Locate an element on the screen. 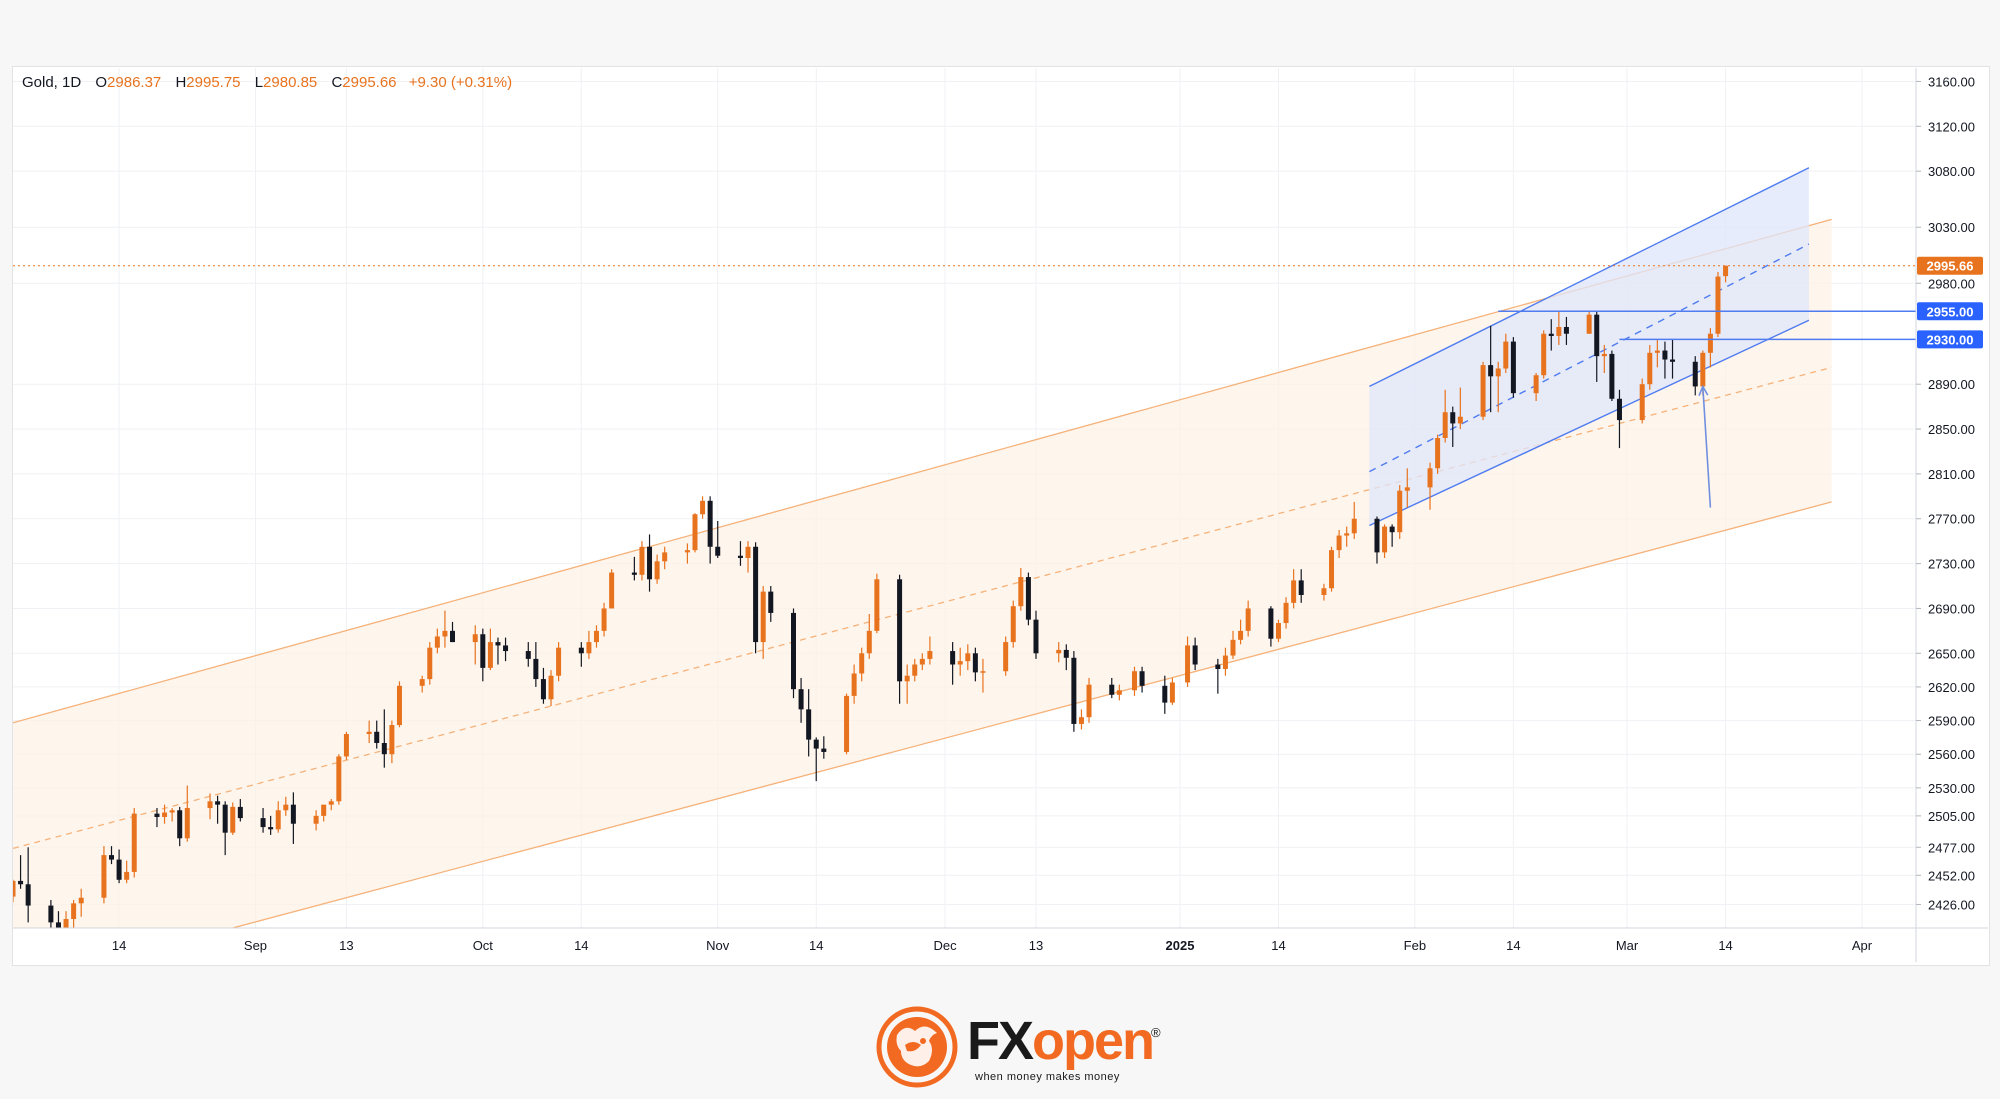 The image size is (2000, 1099). time-tick-label: 14 is located at coordinates (816, 945).